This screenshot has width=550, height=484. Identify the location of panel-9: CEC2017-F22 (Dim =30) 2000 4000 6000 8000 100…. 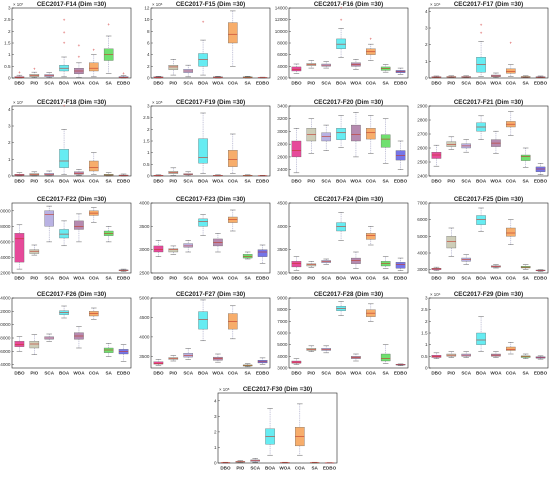
(66, 238).